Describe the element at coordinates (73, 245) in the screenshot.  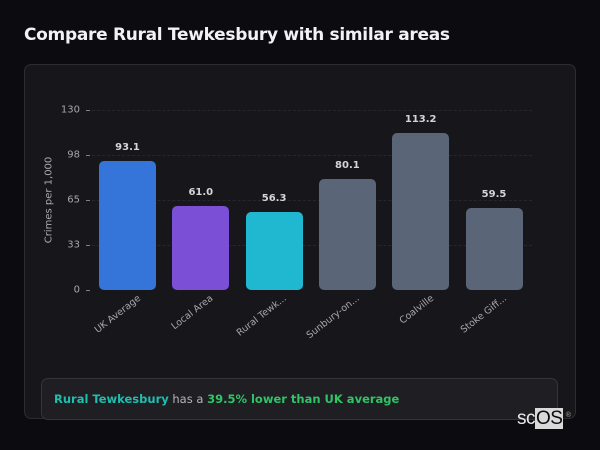
I see `y-tick-label: 33` at that location.